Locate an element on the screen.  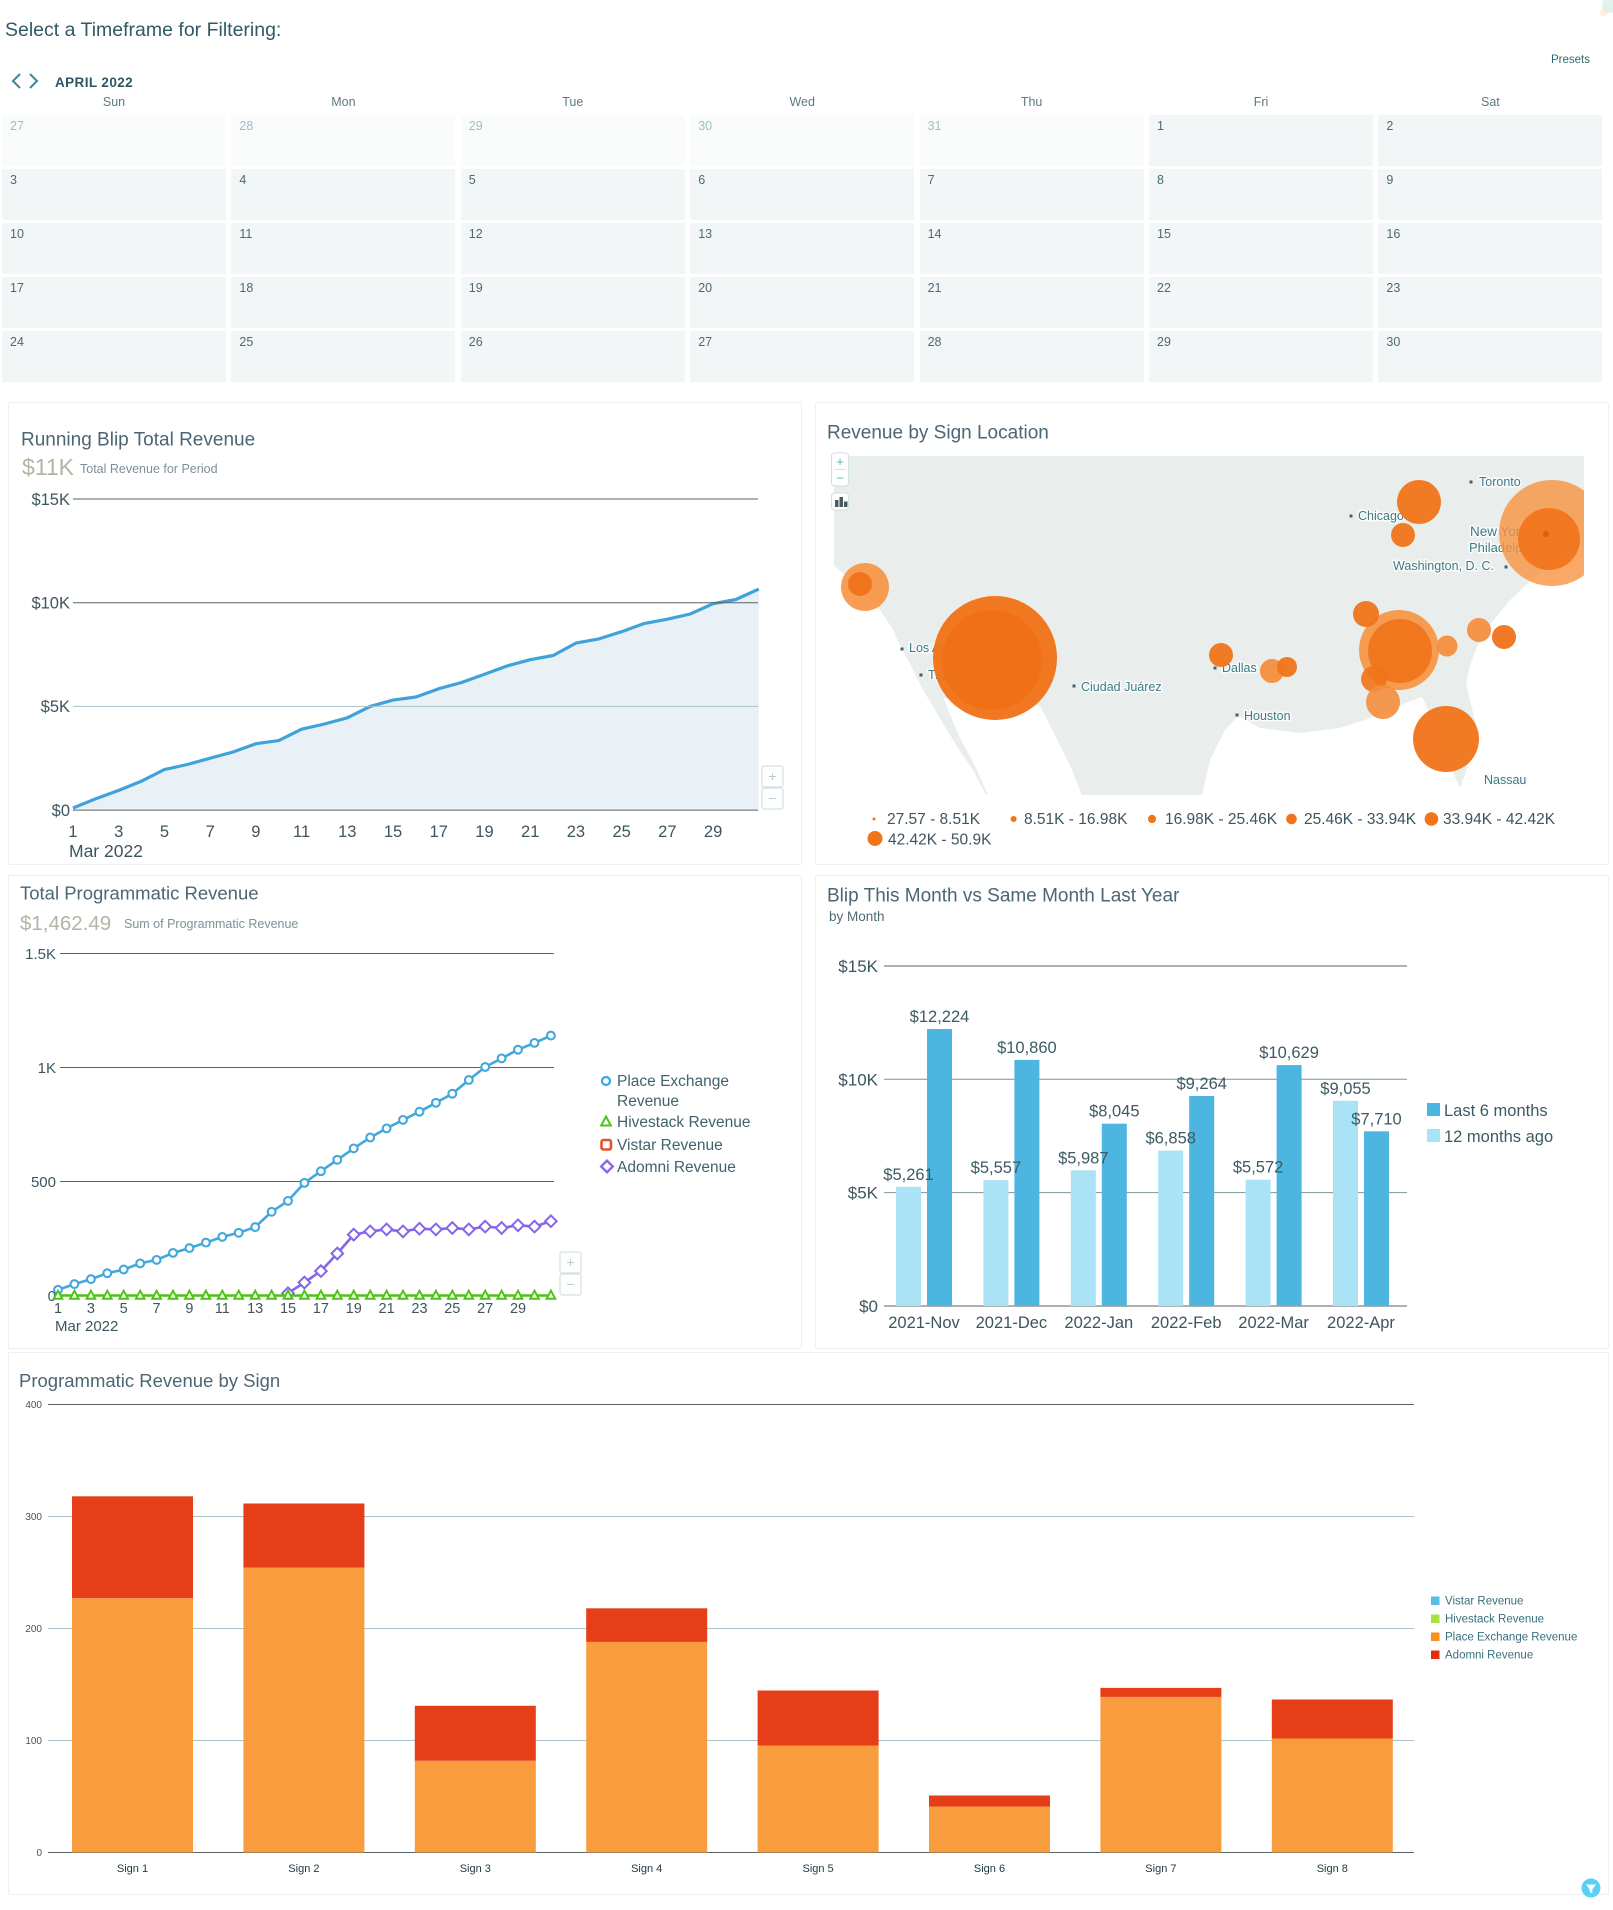
svg-text: Chicago is located at coordinates (1381, 516).